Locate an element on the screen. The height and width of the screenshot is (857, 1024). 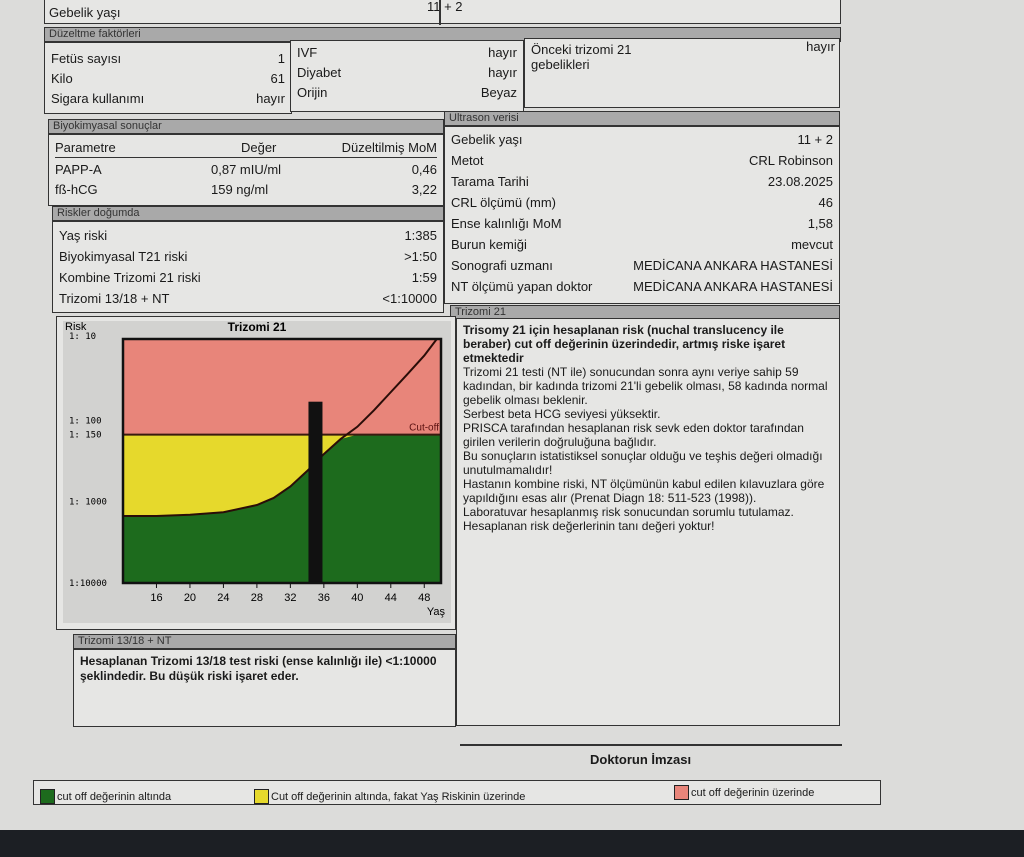
table-row: PAPP-A 0,87 mIU/ml 0,46 is located at coordinates (246, 169).